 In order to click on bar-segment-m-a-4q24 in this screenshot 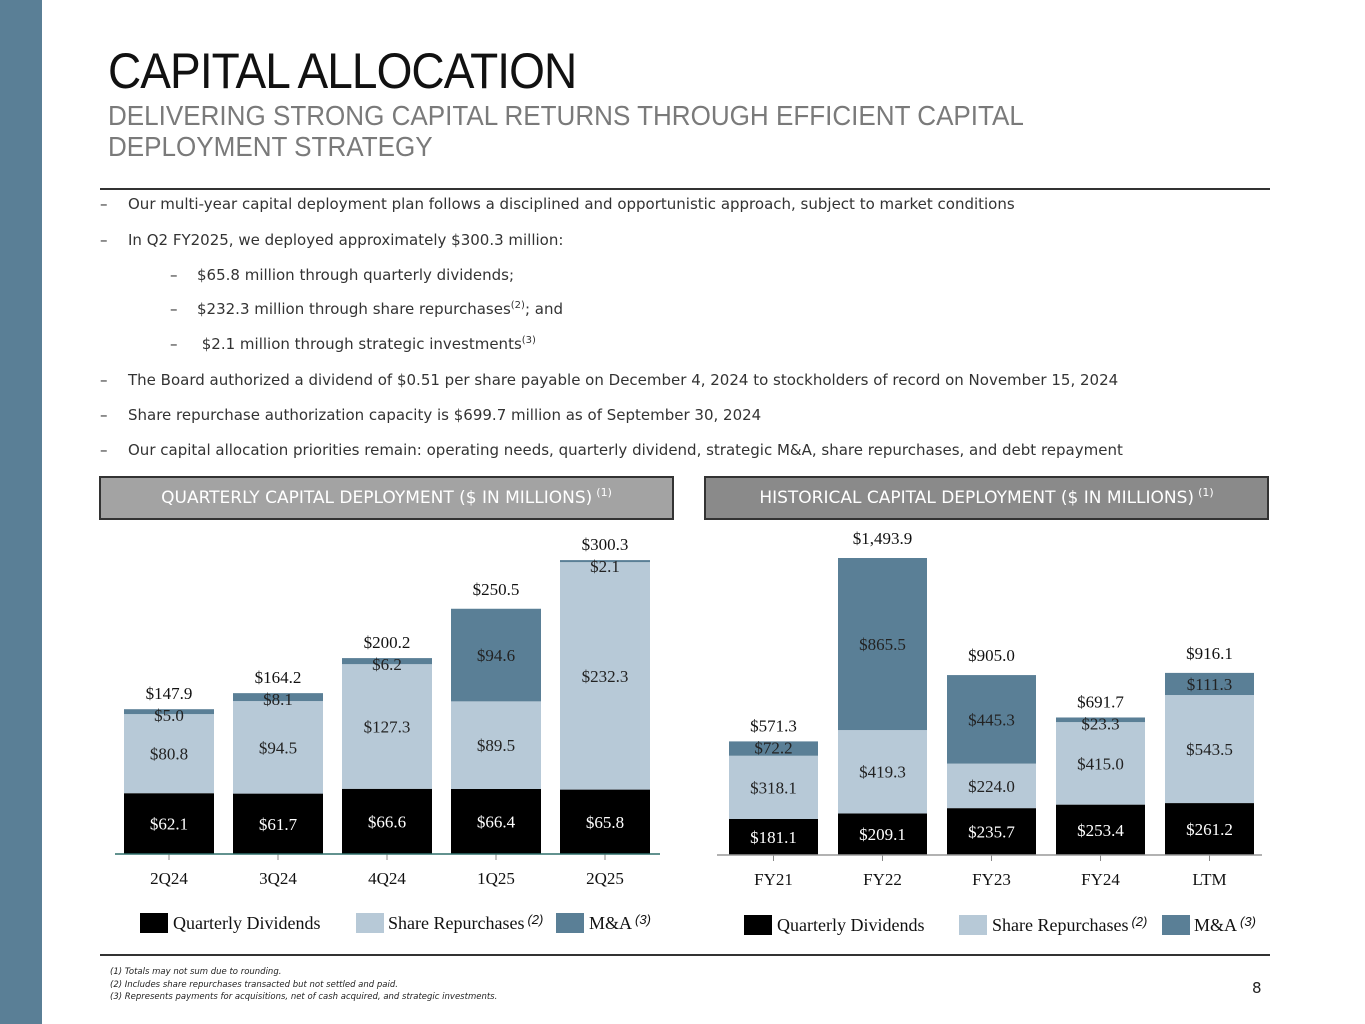, I will do `click(387, 661)`.